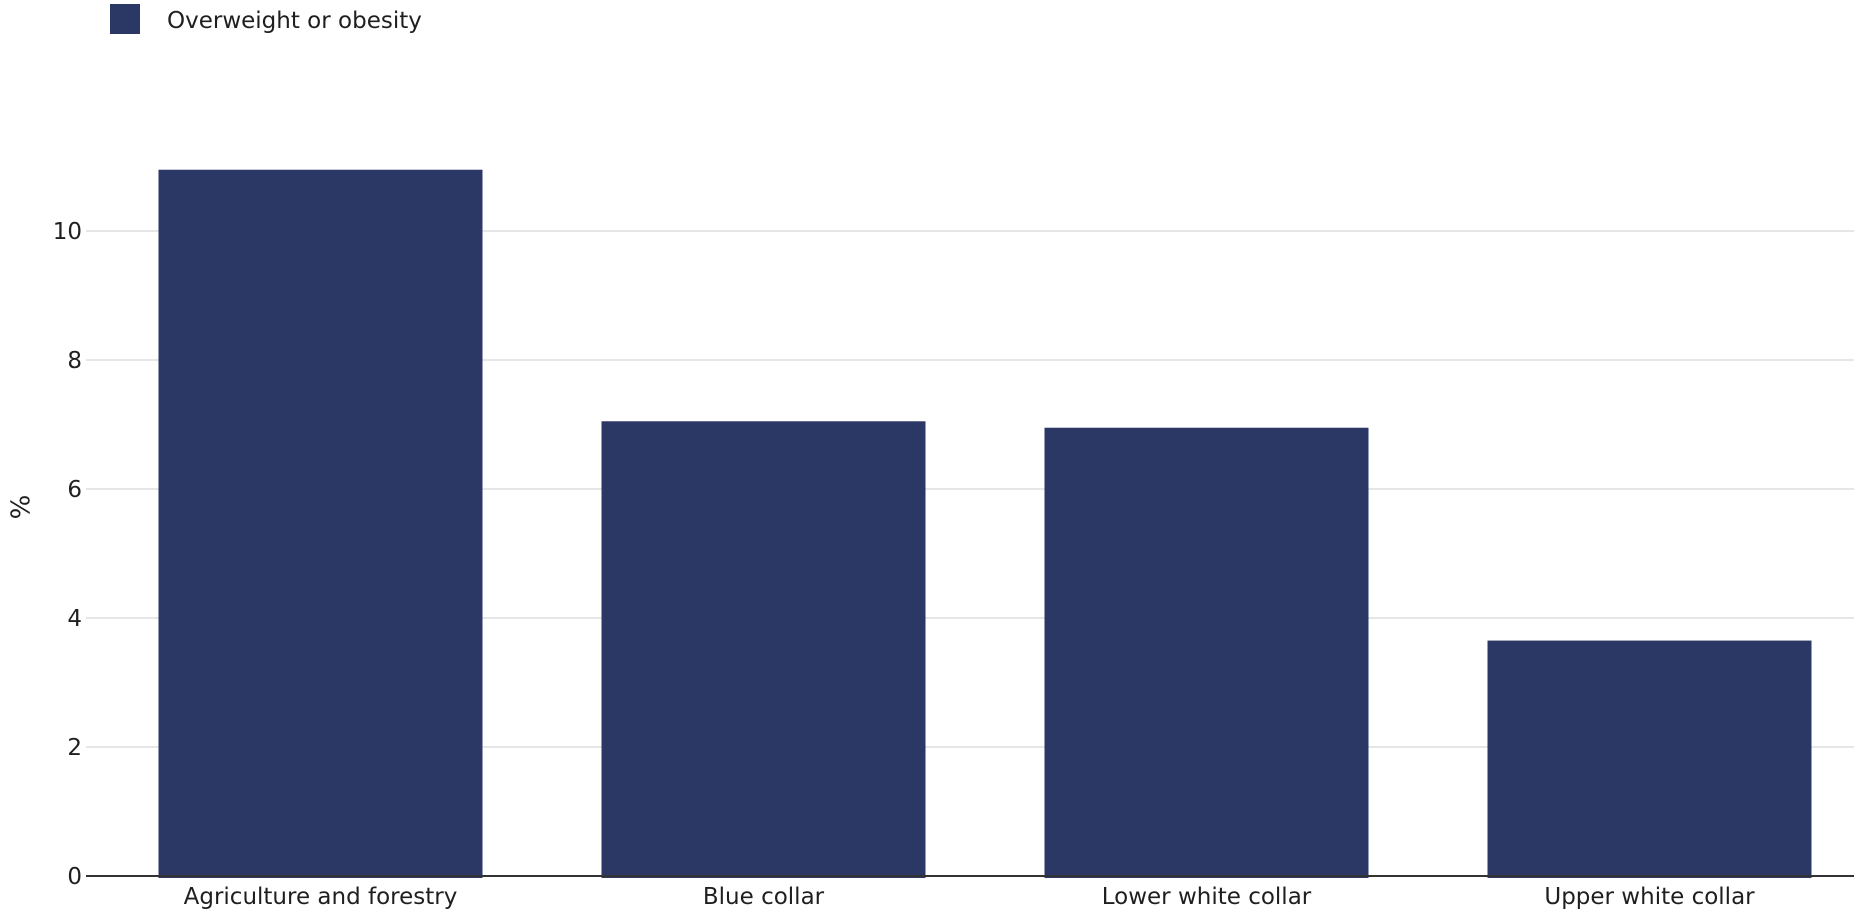  I want to click on legend: Overweight or obesity, so click(266, 19).